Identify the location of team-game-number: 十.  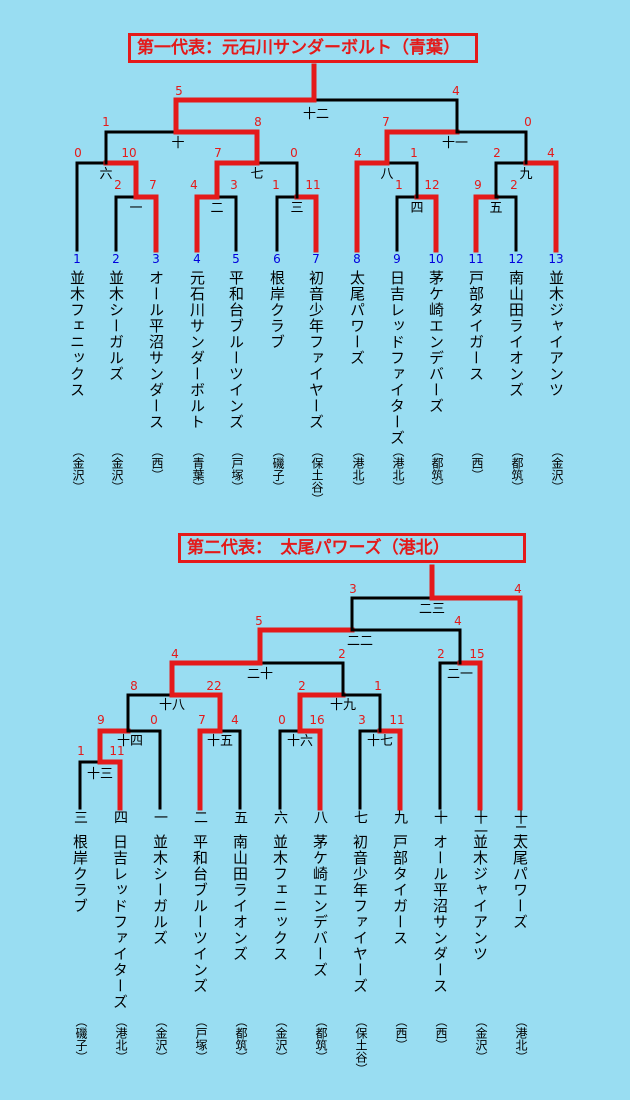
(440, 817).